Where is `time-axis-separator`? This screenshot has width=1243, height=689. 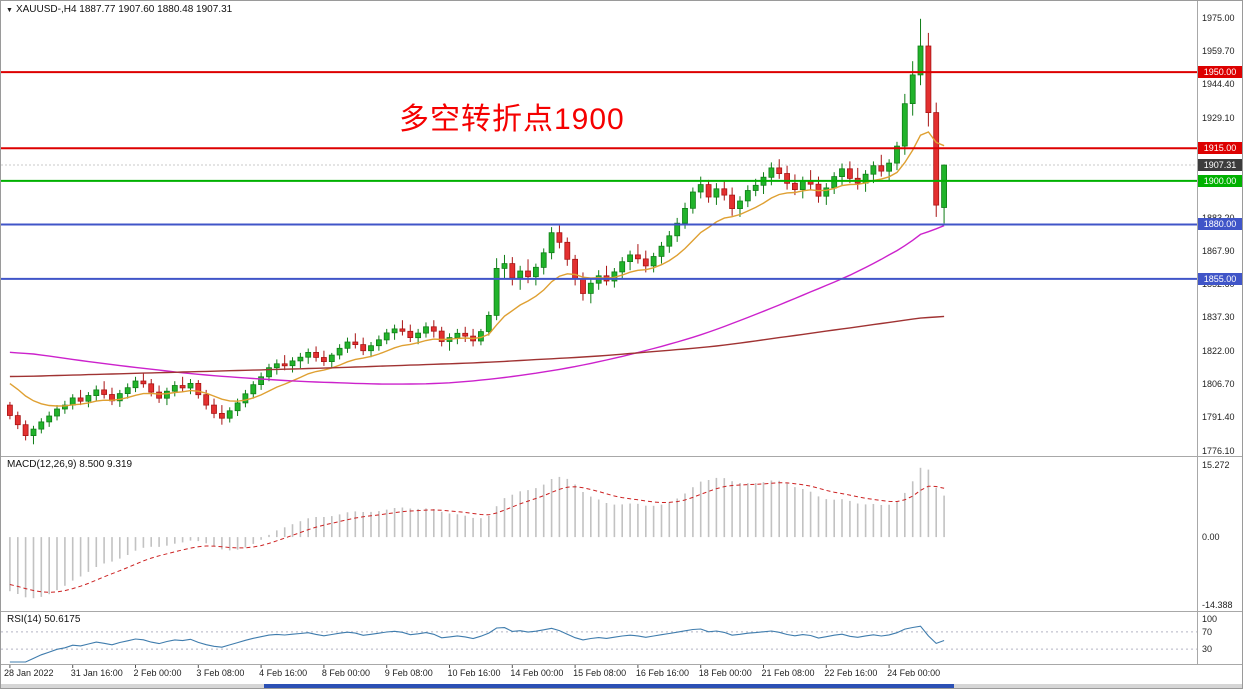 time-axis-separator is located at coordinates (621, 664).